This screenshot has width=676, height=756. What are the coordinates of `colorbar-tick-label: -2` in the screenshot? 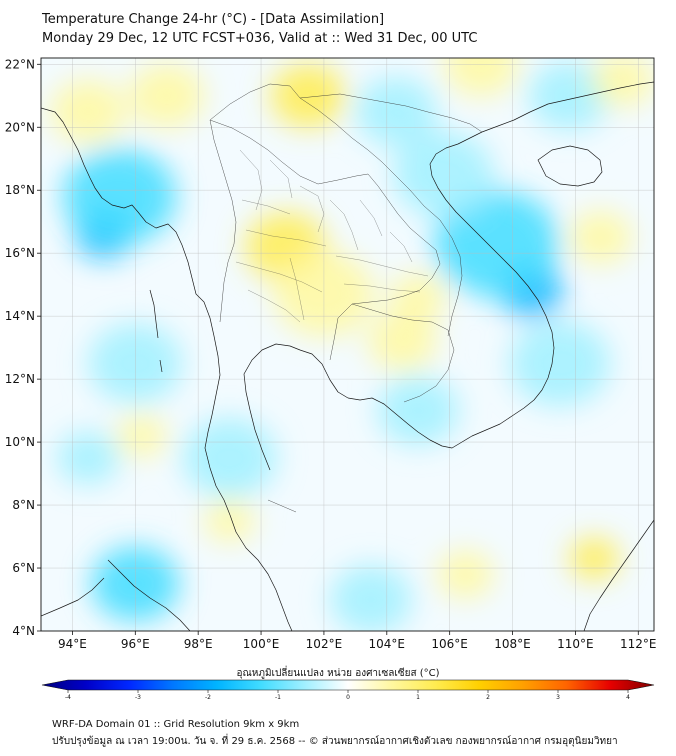 It's located at (208, 697).